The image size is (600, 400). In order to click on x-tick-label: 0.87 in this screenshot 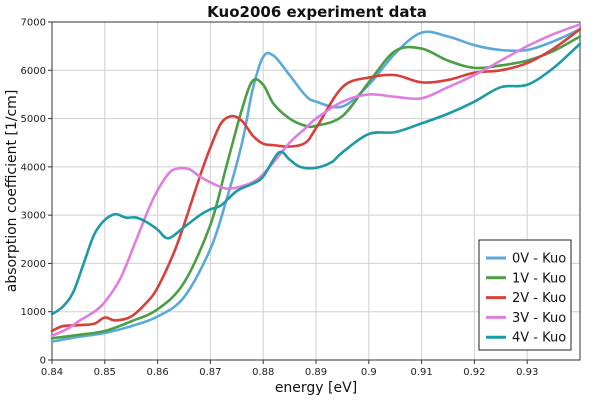, I will do `click(210, 372)`.